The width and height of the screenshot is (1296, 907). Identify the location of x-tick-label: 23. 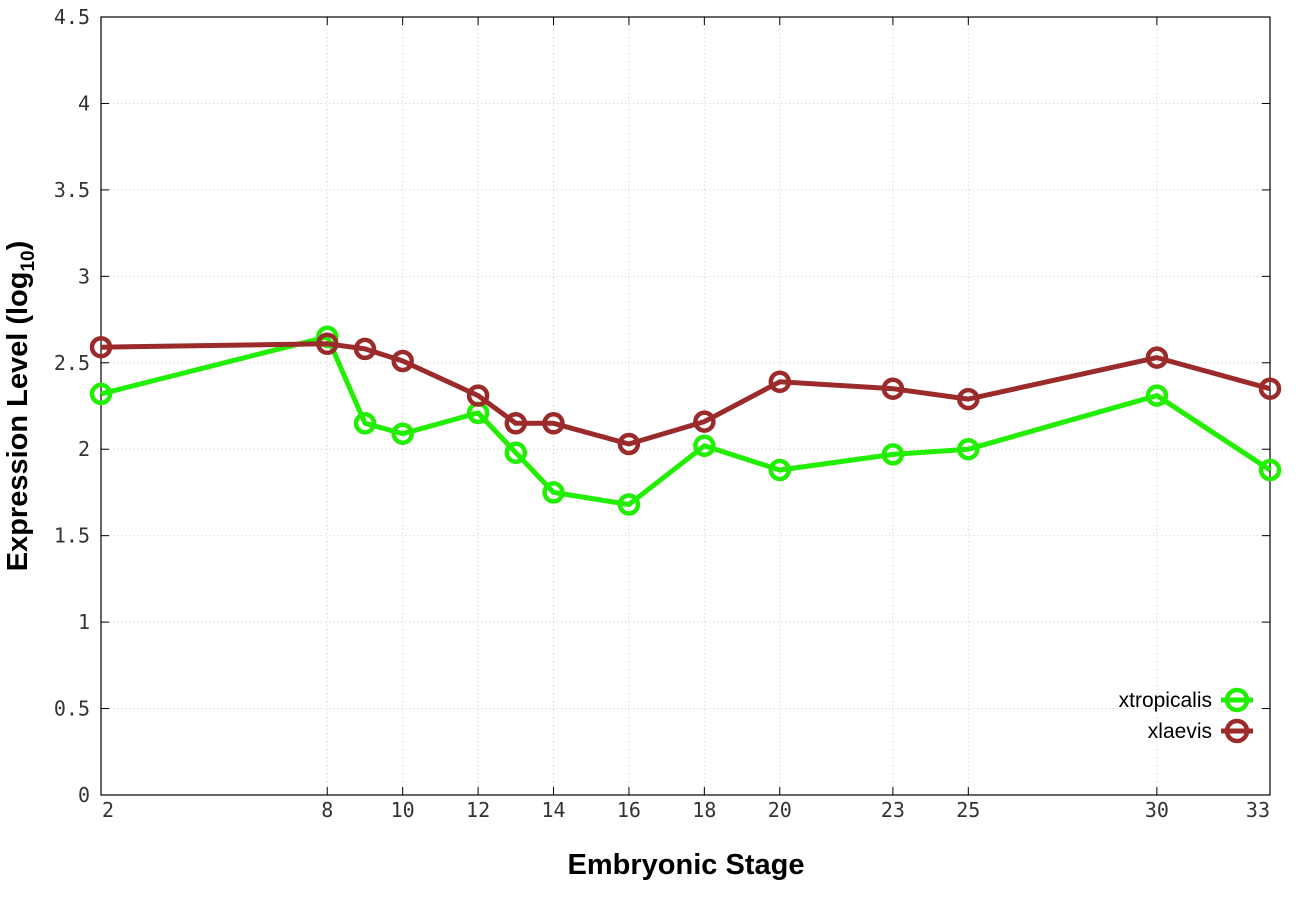
(893, 810).